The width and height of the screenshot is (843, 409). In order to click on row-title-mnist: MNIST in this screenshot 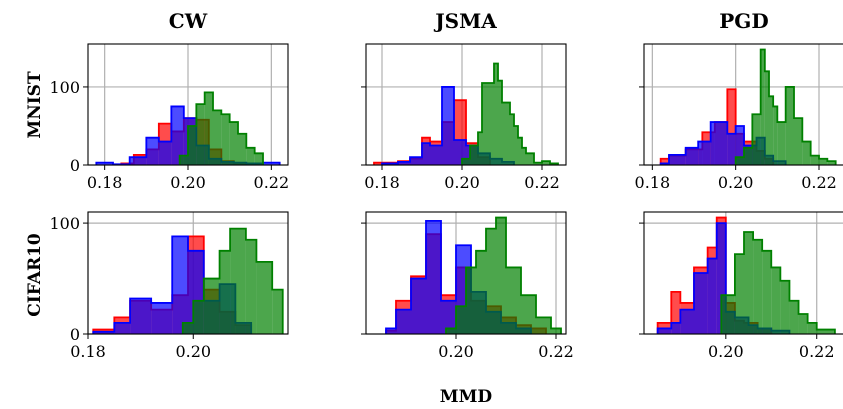, I will do `click(35, 105)`.